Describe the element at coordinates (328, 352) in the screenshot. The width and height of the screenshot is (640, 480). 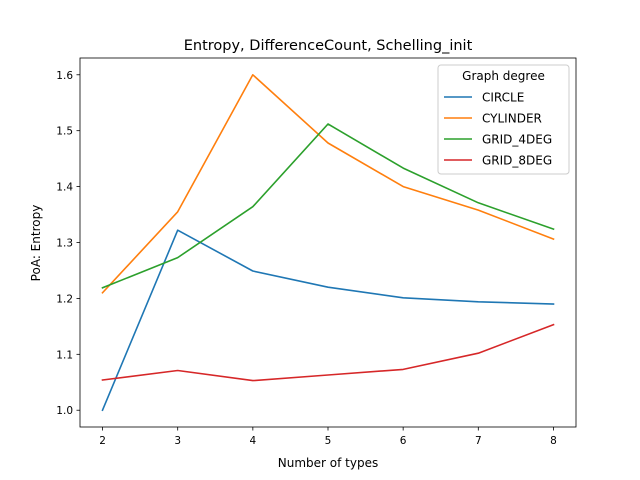
I see `series-line-grid-8deg` at that location.